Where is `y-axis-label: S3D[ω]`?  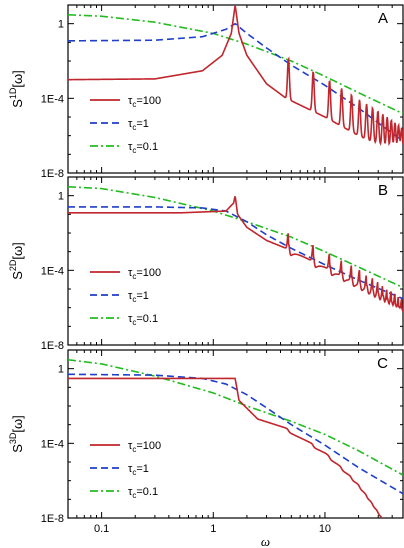 y-axis-label: S3D[ω] is located at coordinates (16, 434).